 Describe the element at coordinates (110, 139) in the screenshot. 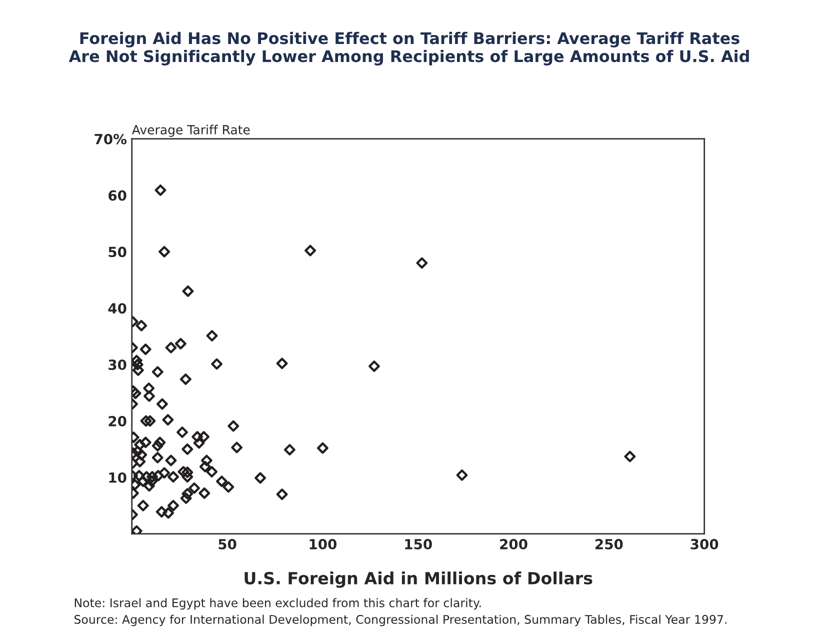

I see `y-tick-label: 70%` at that location.